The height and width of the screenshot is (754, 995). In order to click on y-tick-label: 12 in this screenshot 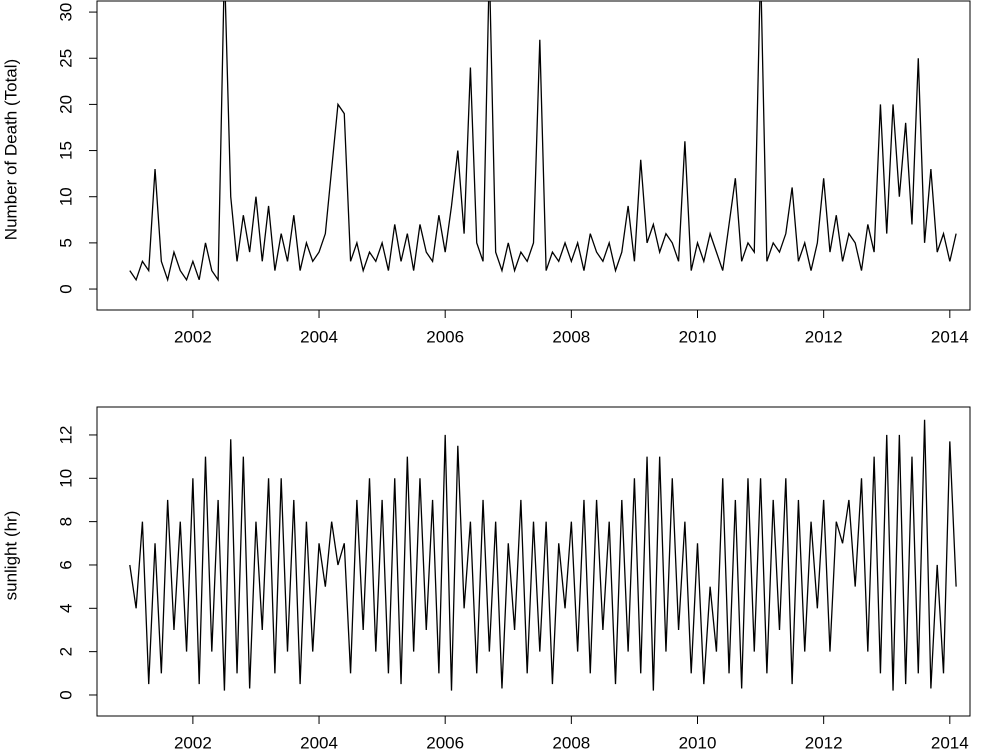, I will do `click(65, 434)`.